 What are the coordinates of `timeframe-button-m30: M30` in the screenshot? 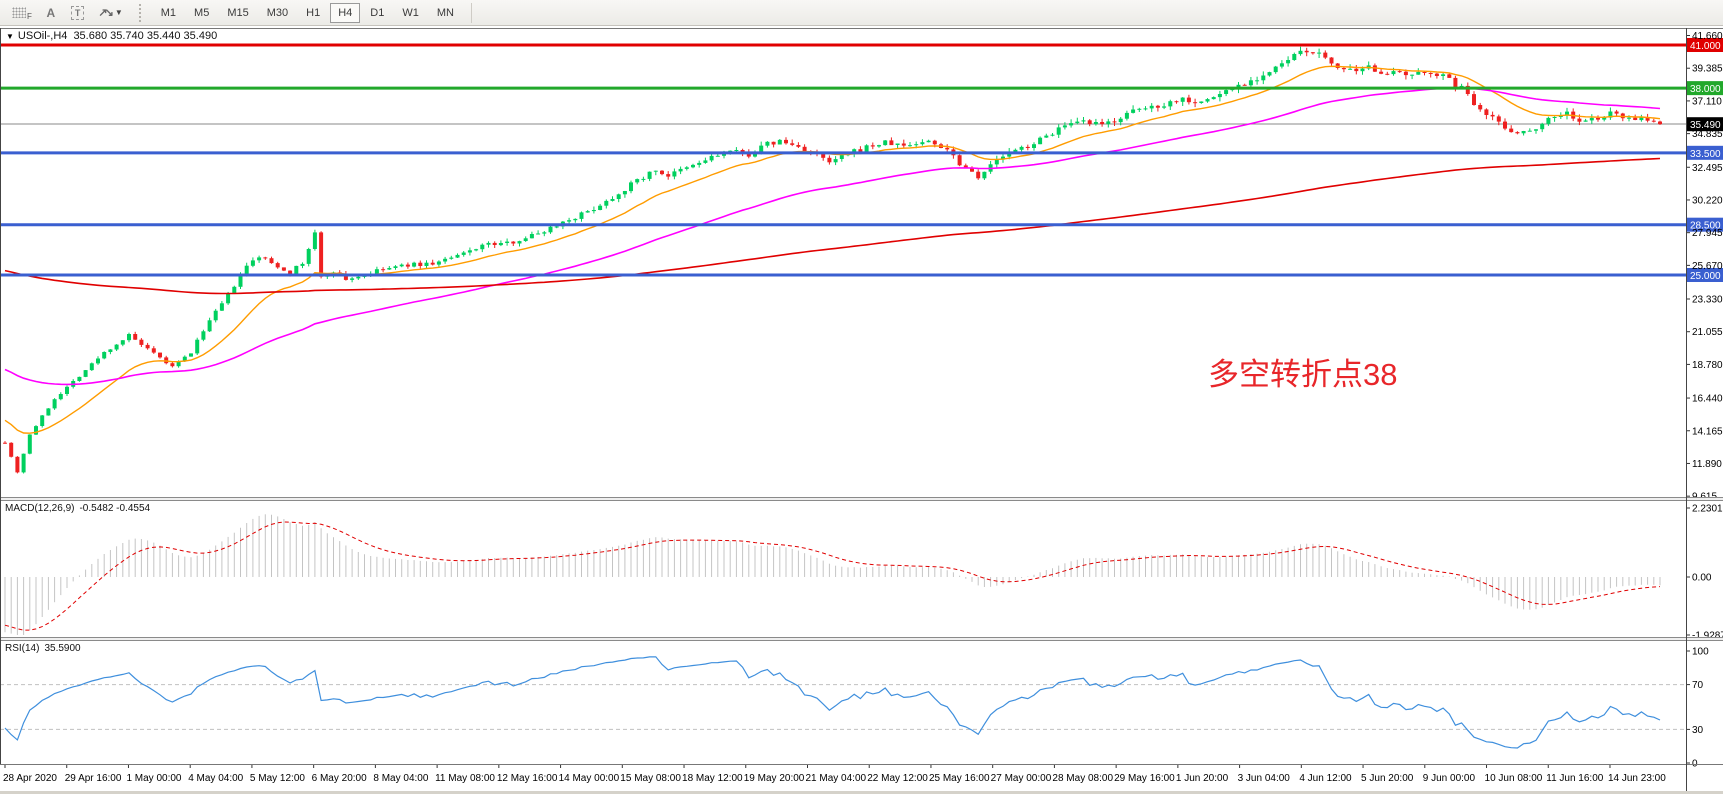 It's located at (277, 13).